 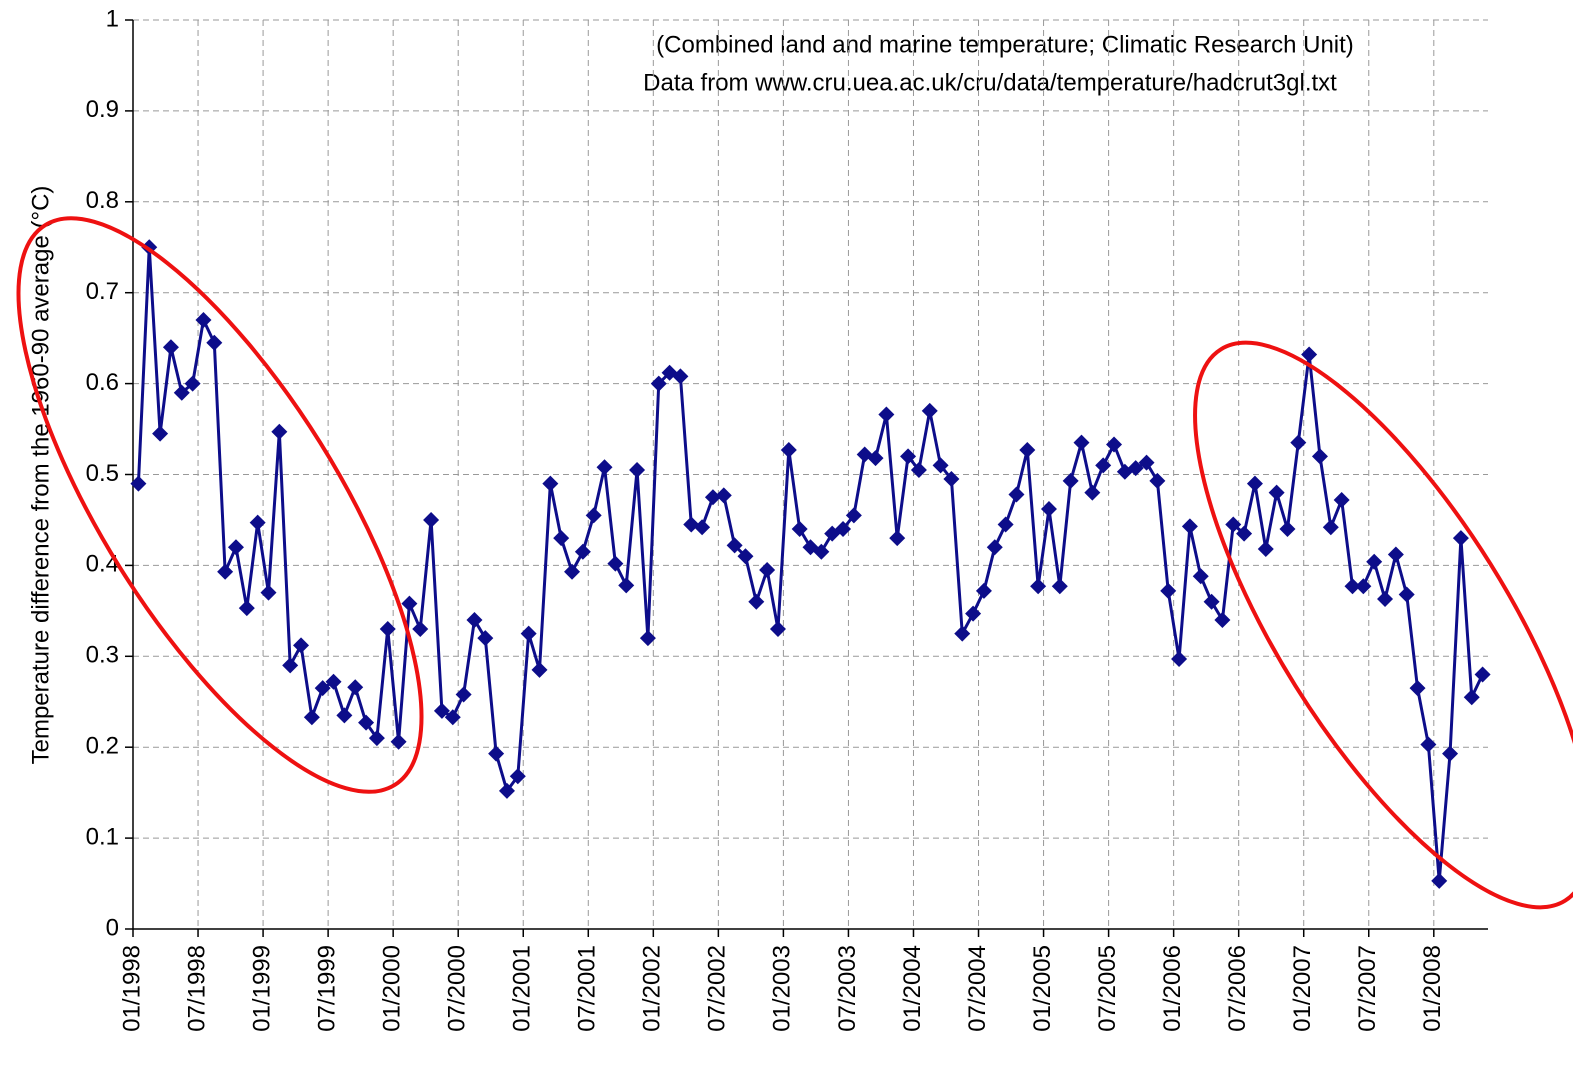 I want to click on y-tick-label: 0.7, so click(x=102, y=291).